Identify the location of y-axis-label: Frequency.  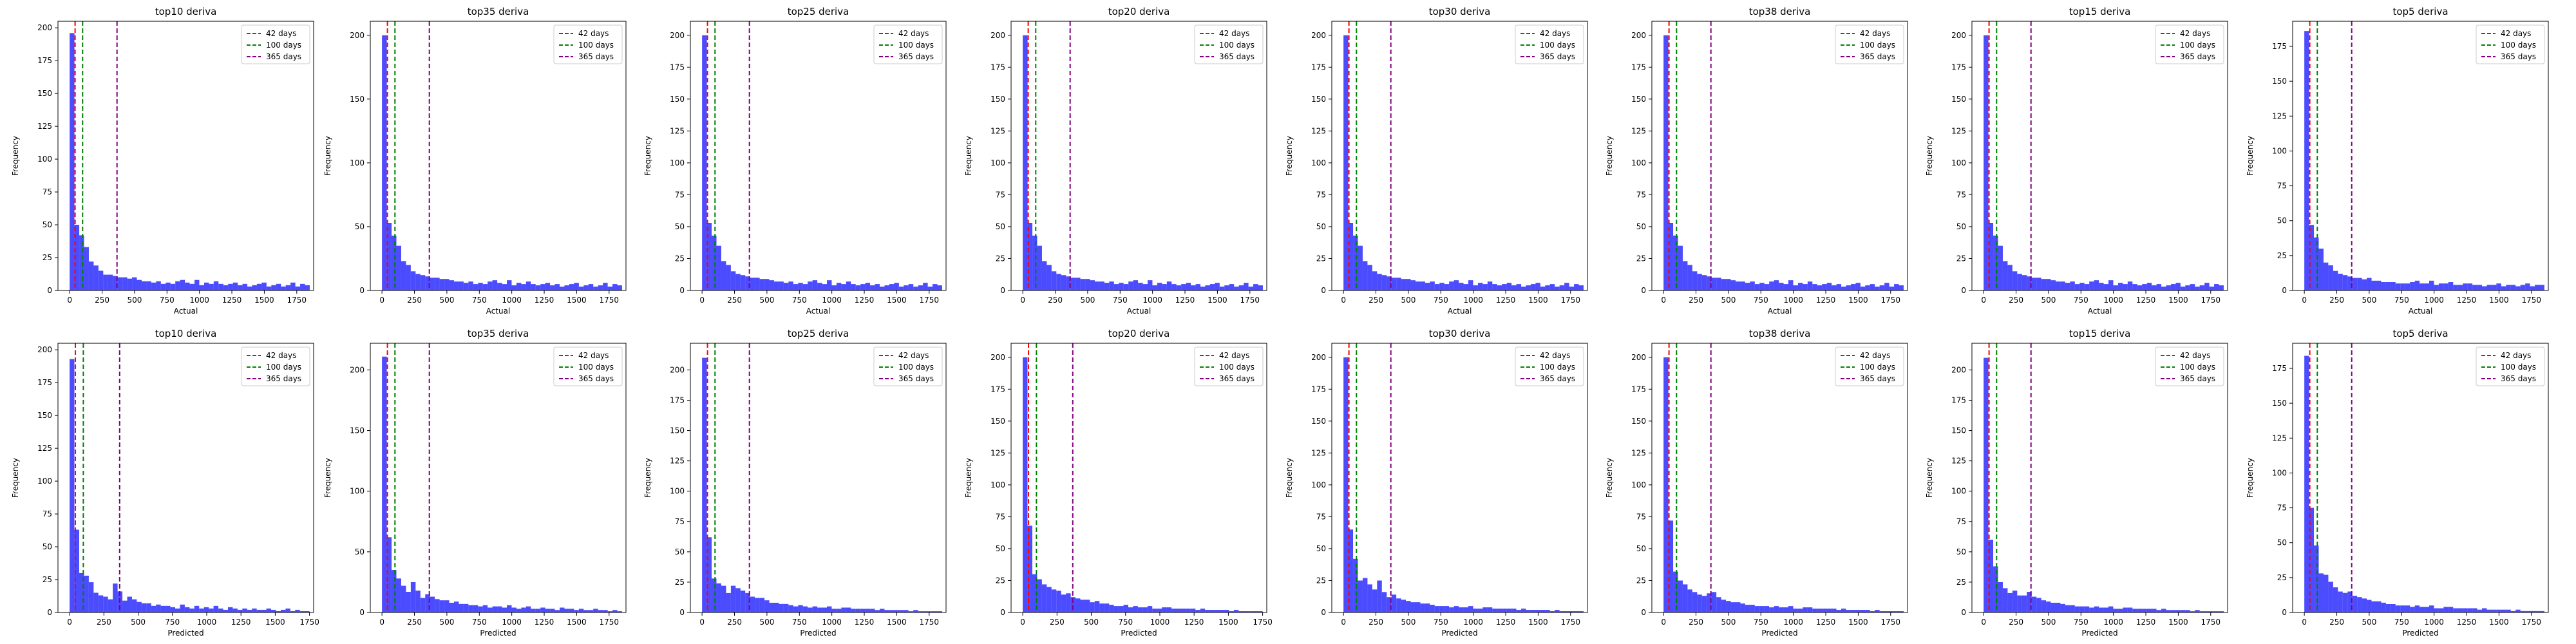
(15, 156).